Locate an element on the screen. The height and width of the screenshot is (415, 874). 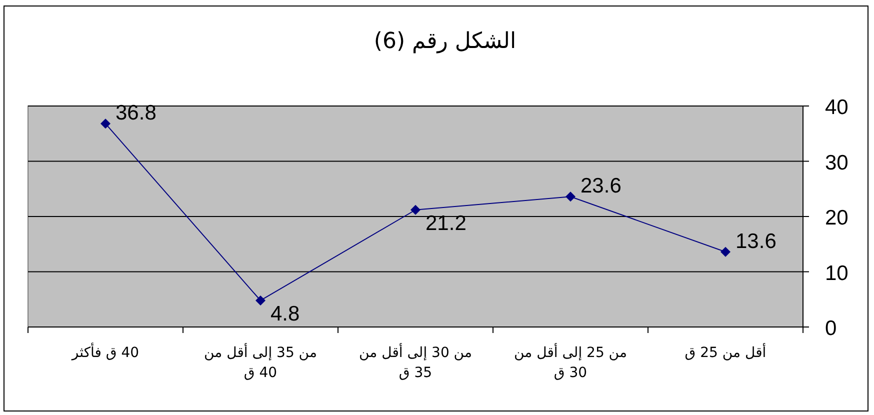
x-tick-label: من 25 إلى أقل من 30 ق is located at coordinates (570, 362).